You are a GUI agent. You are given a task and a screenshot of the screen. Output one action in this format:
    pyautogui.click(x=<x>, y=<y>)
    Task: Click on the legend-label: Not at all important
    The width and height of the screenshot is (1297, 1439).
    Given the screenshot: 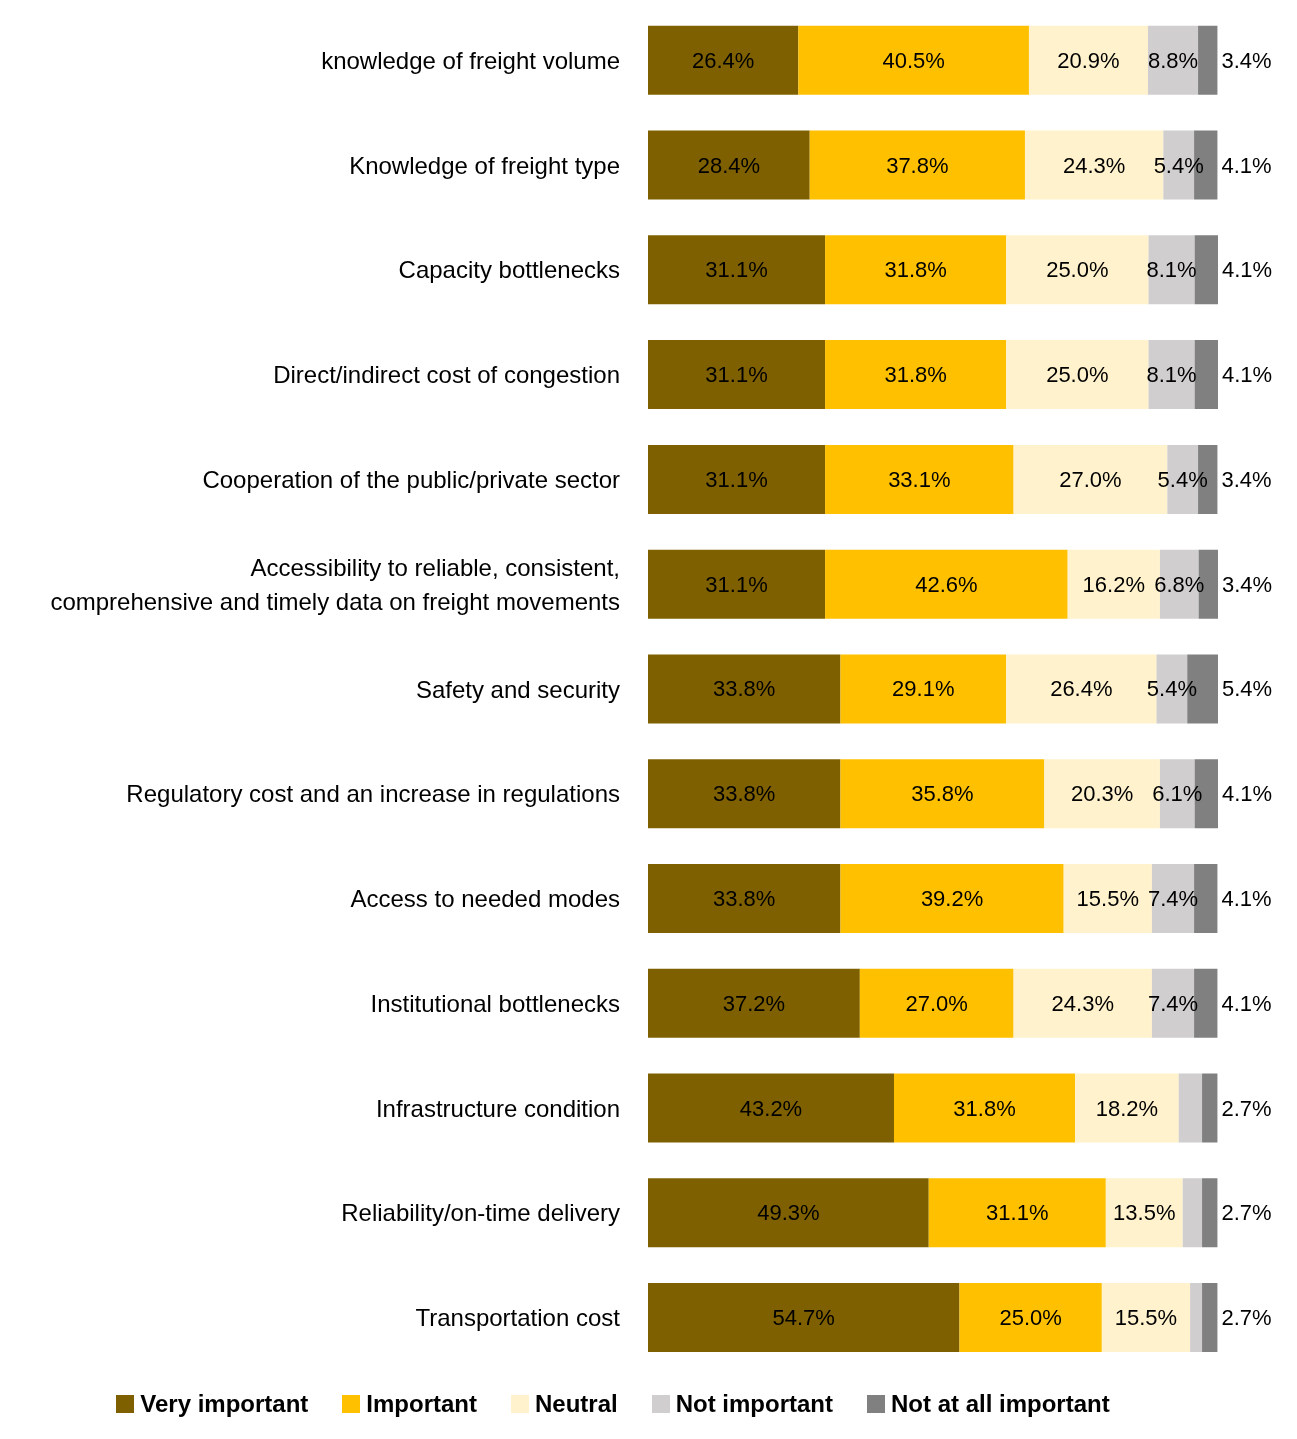 What is the action you would take?
    pyautogui.click(x=1000, y=1404)
    